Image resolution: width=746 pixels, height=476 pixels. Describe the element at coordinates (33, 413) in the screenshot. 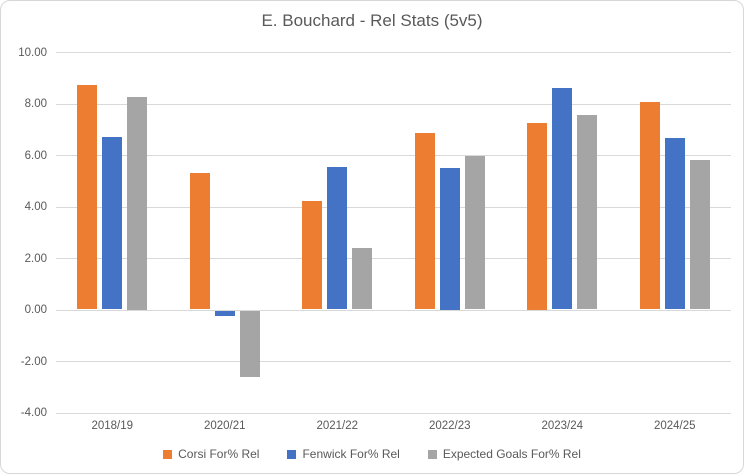

I see `y-tick-label: -4.00` at that location.